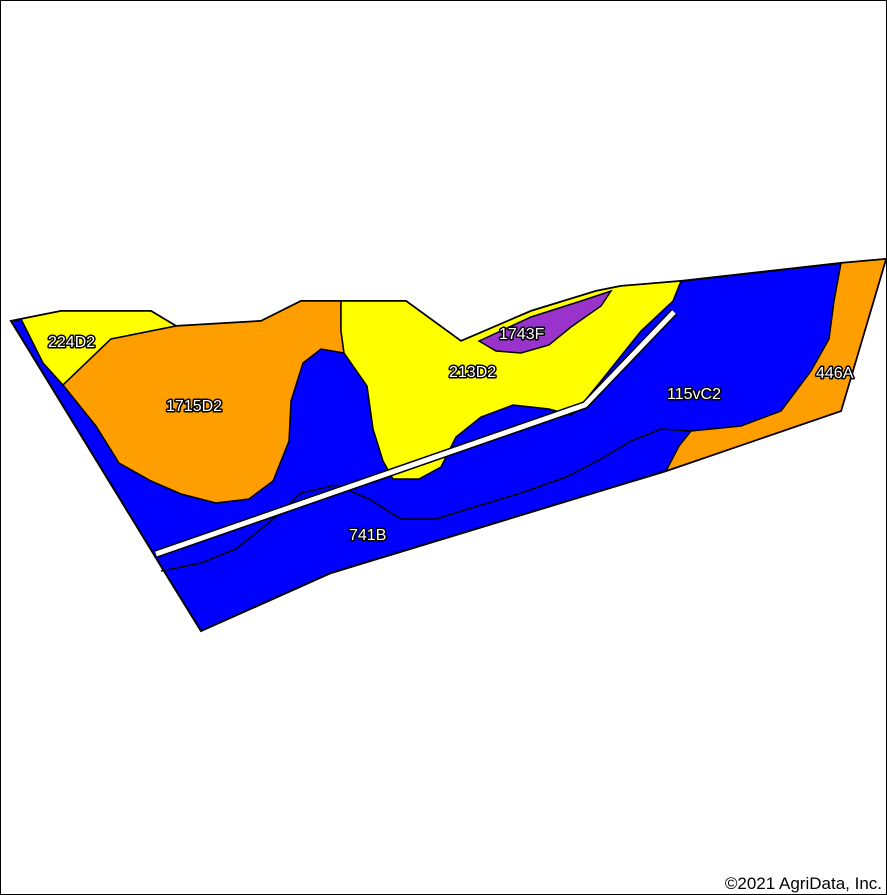  I want to click on soil-label-224D2: 224D2, so click(71, 342).